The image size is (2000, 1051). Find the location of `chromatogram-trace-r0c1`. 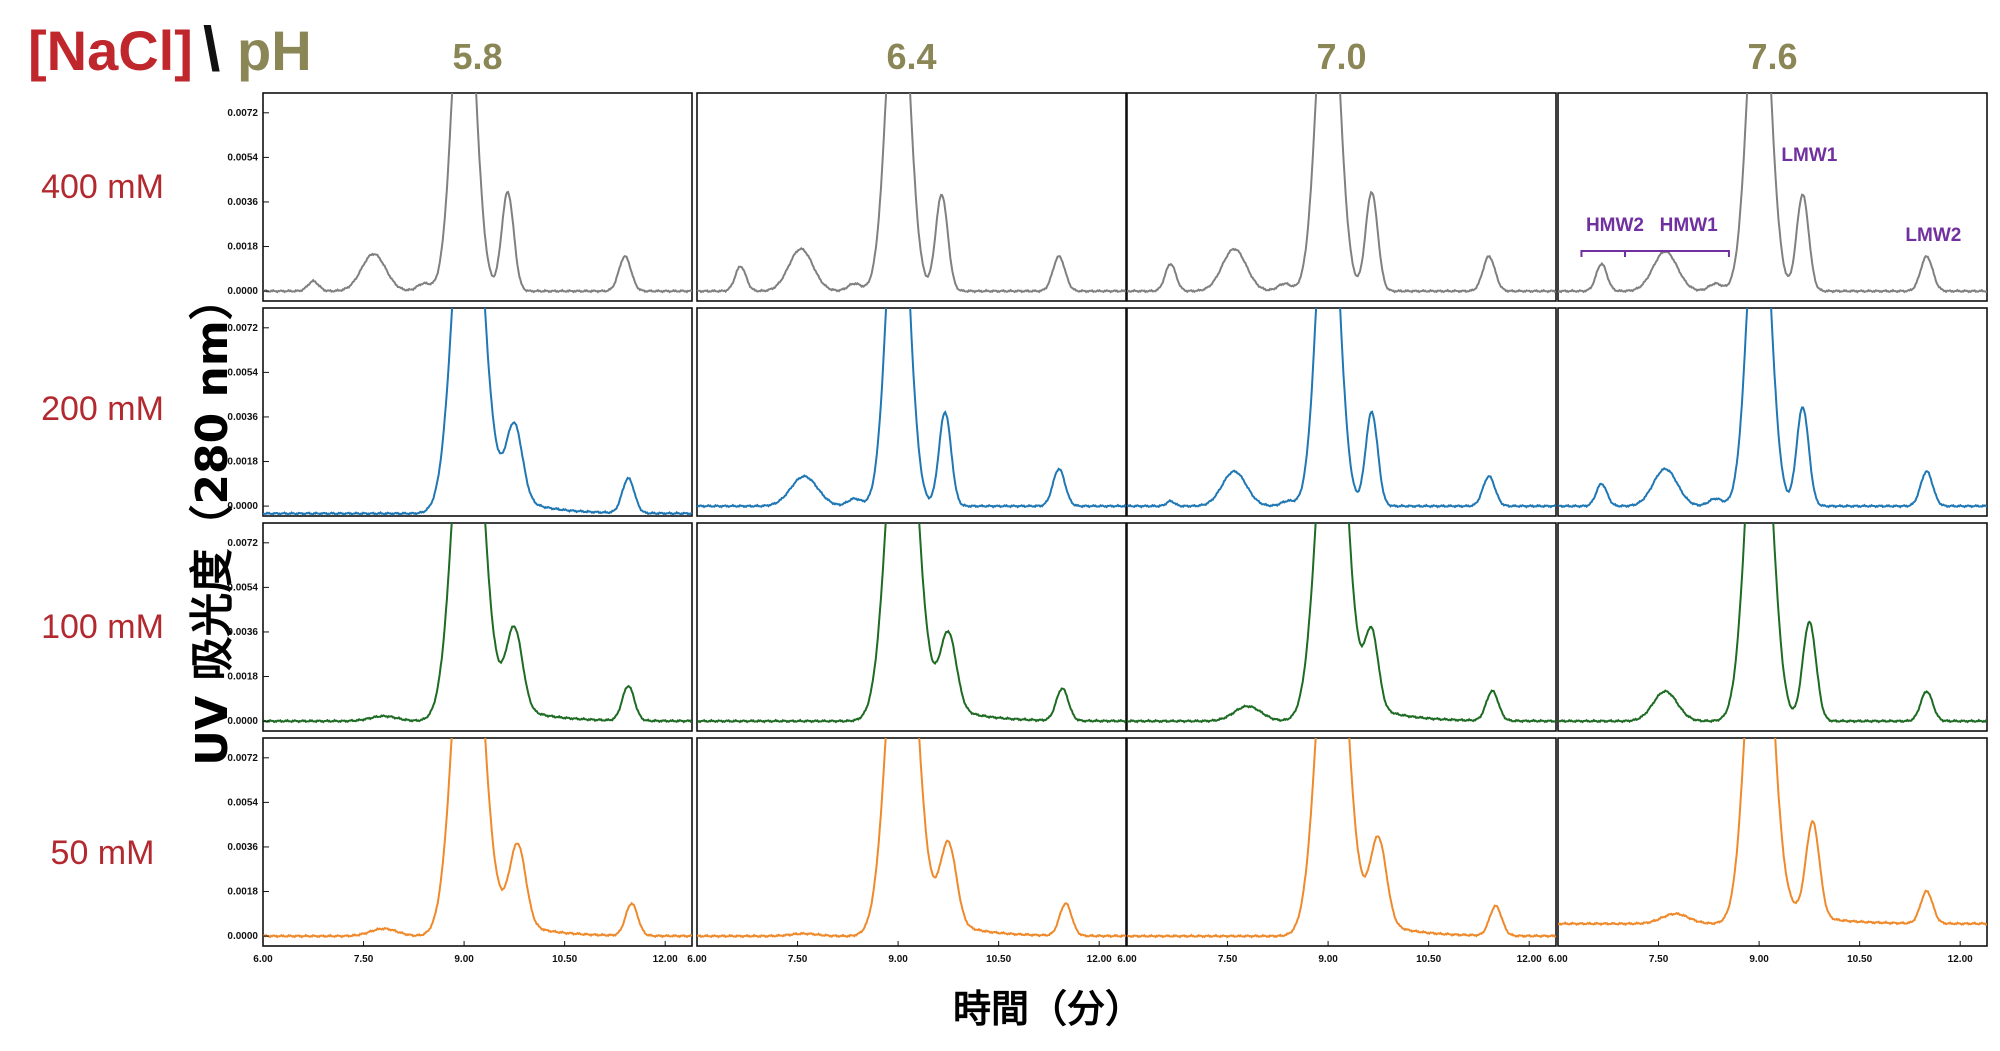

chromatogram-trace-r0c1 is located at coordinates (911, 193).